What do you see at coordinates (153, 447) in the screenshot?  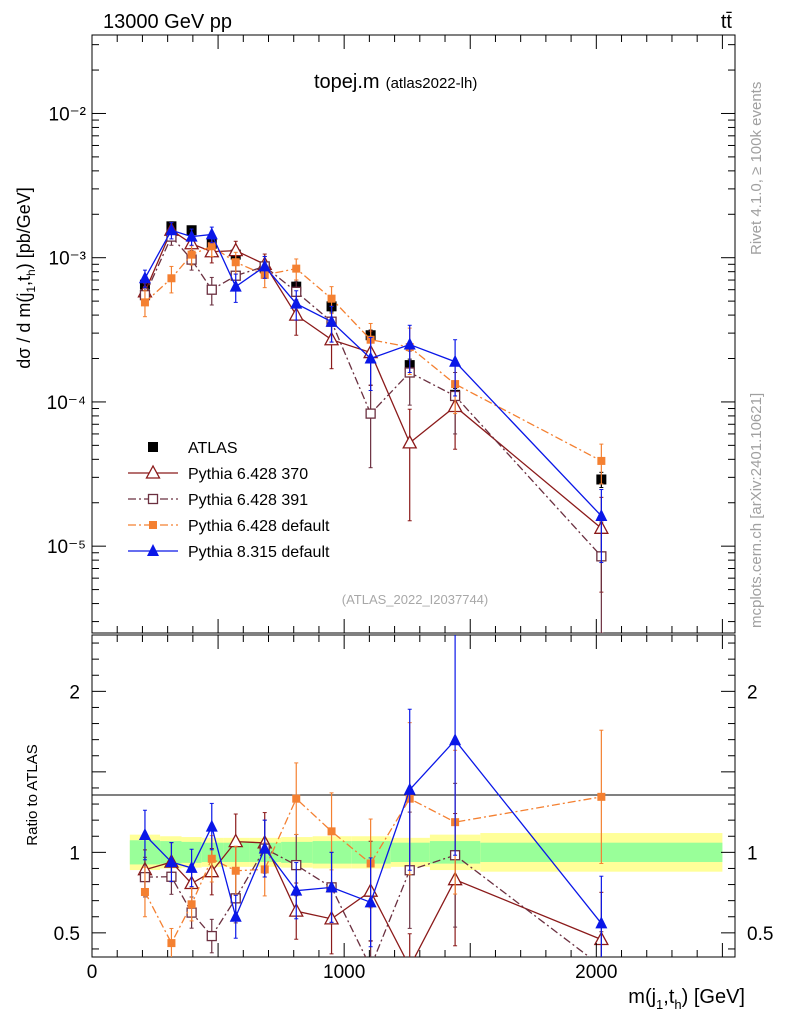 I see `legend-marker-atlas` at bounding box center [153, 447].